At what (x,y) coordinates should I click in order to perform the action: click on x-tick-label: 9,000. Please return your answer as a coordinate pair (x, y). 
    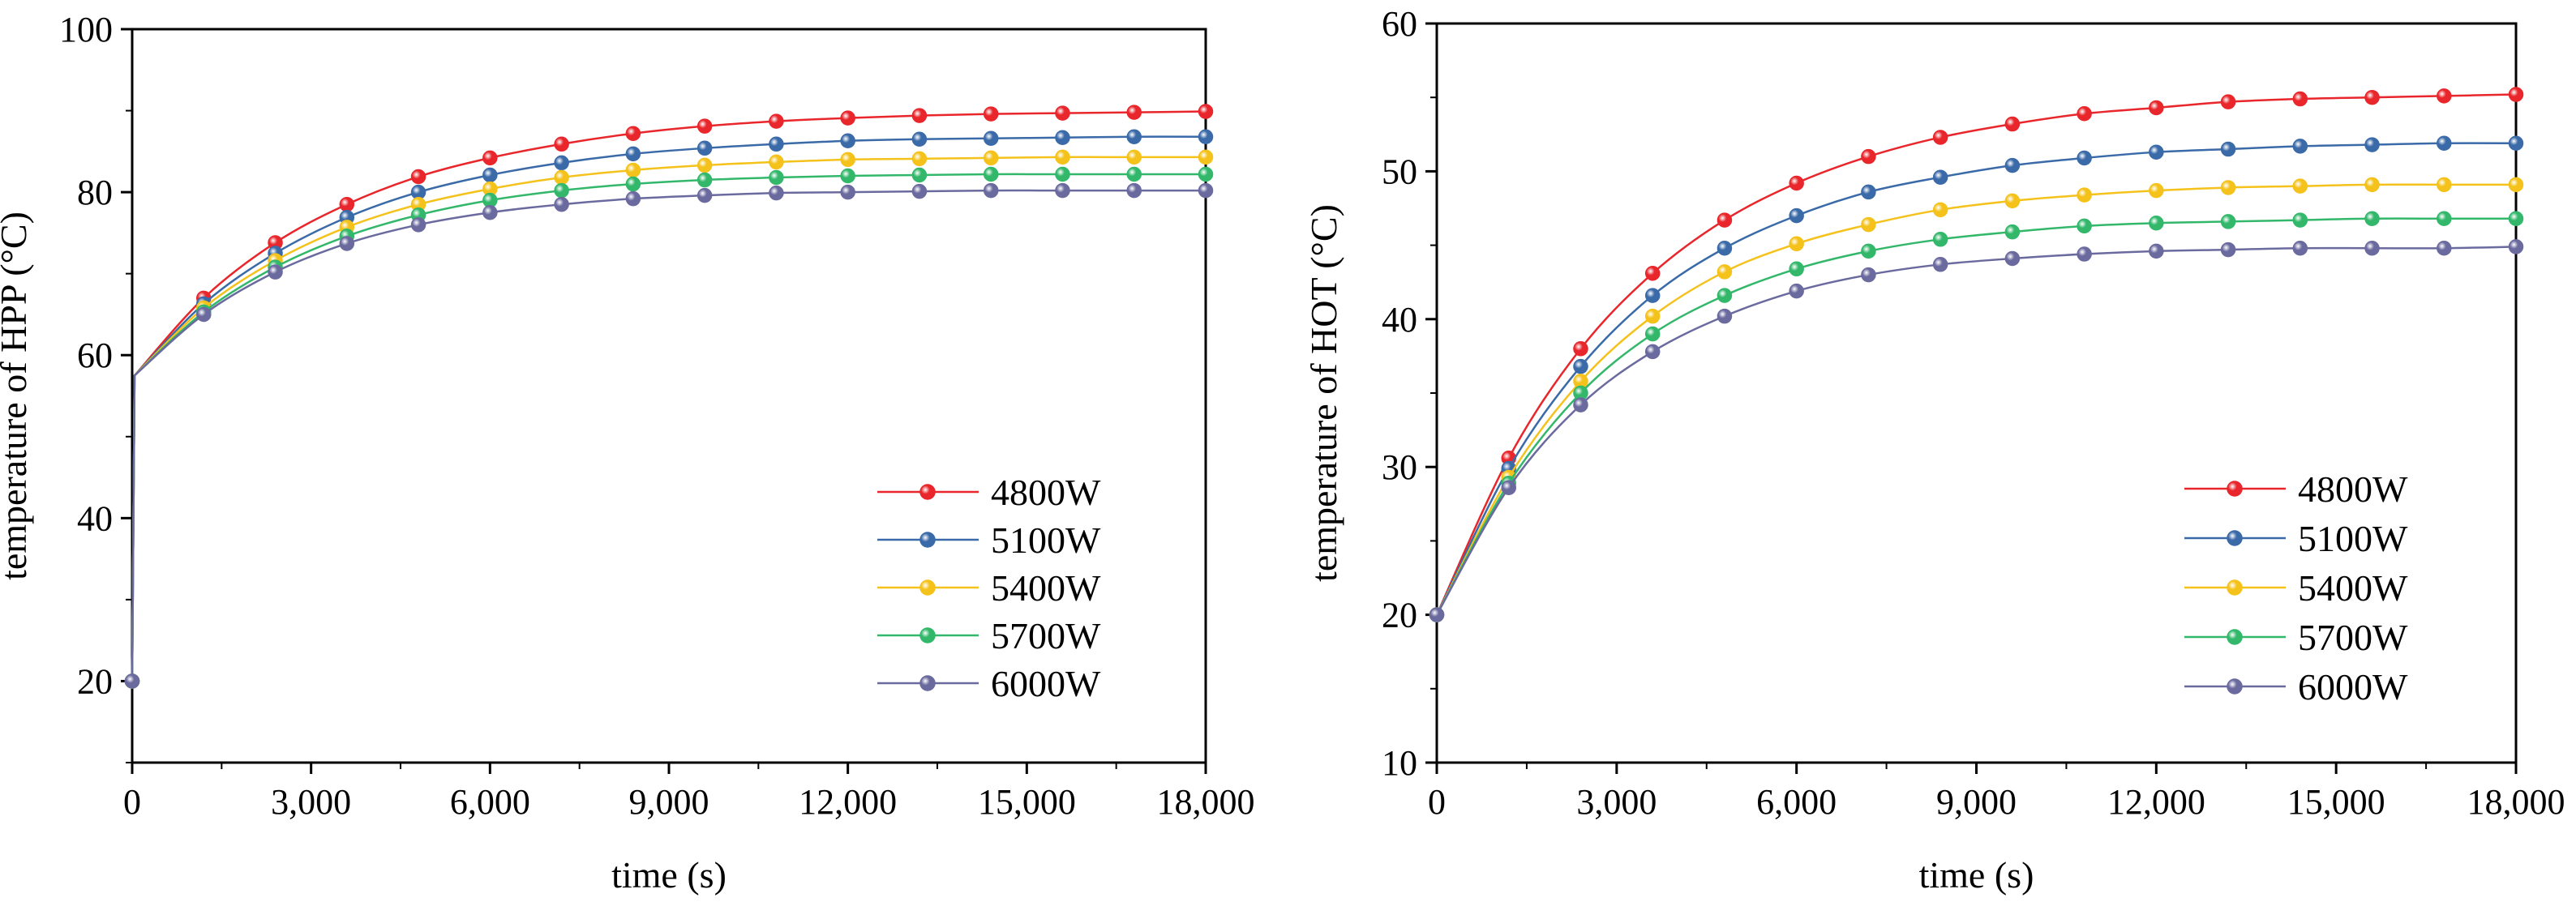
    Looking at the image, I should click on (669, 802).